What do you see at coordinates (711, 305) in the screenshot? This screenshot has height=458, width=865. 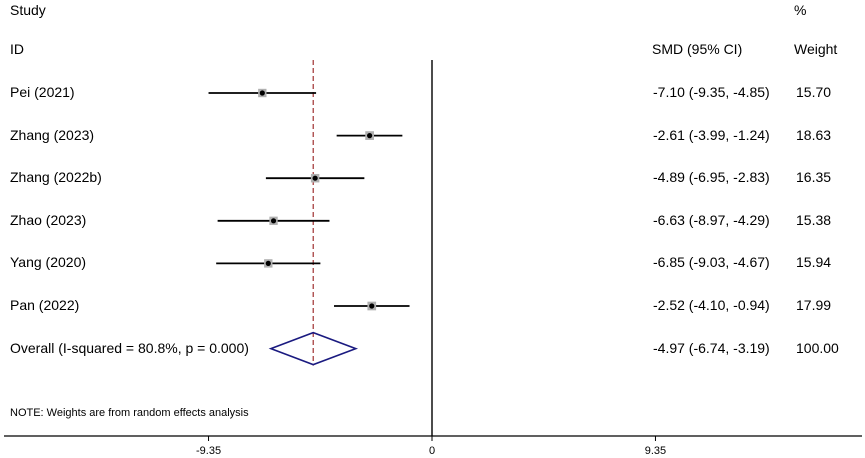 I see `study-ci-text: -2.52 (-4.10, -0.94)` at bounding box center [711, 305].